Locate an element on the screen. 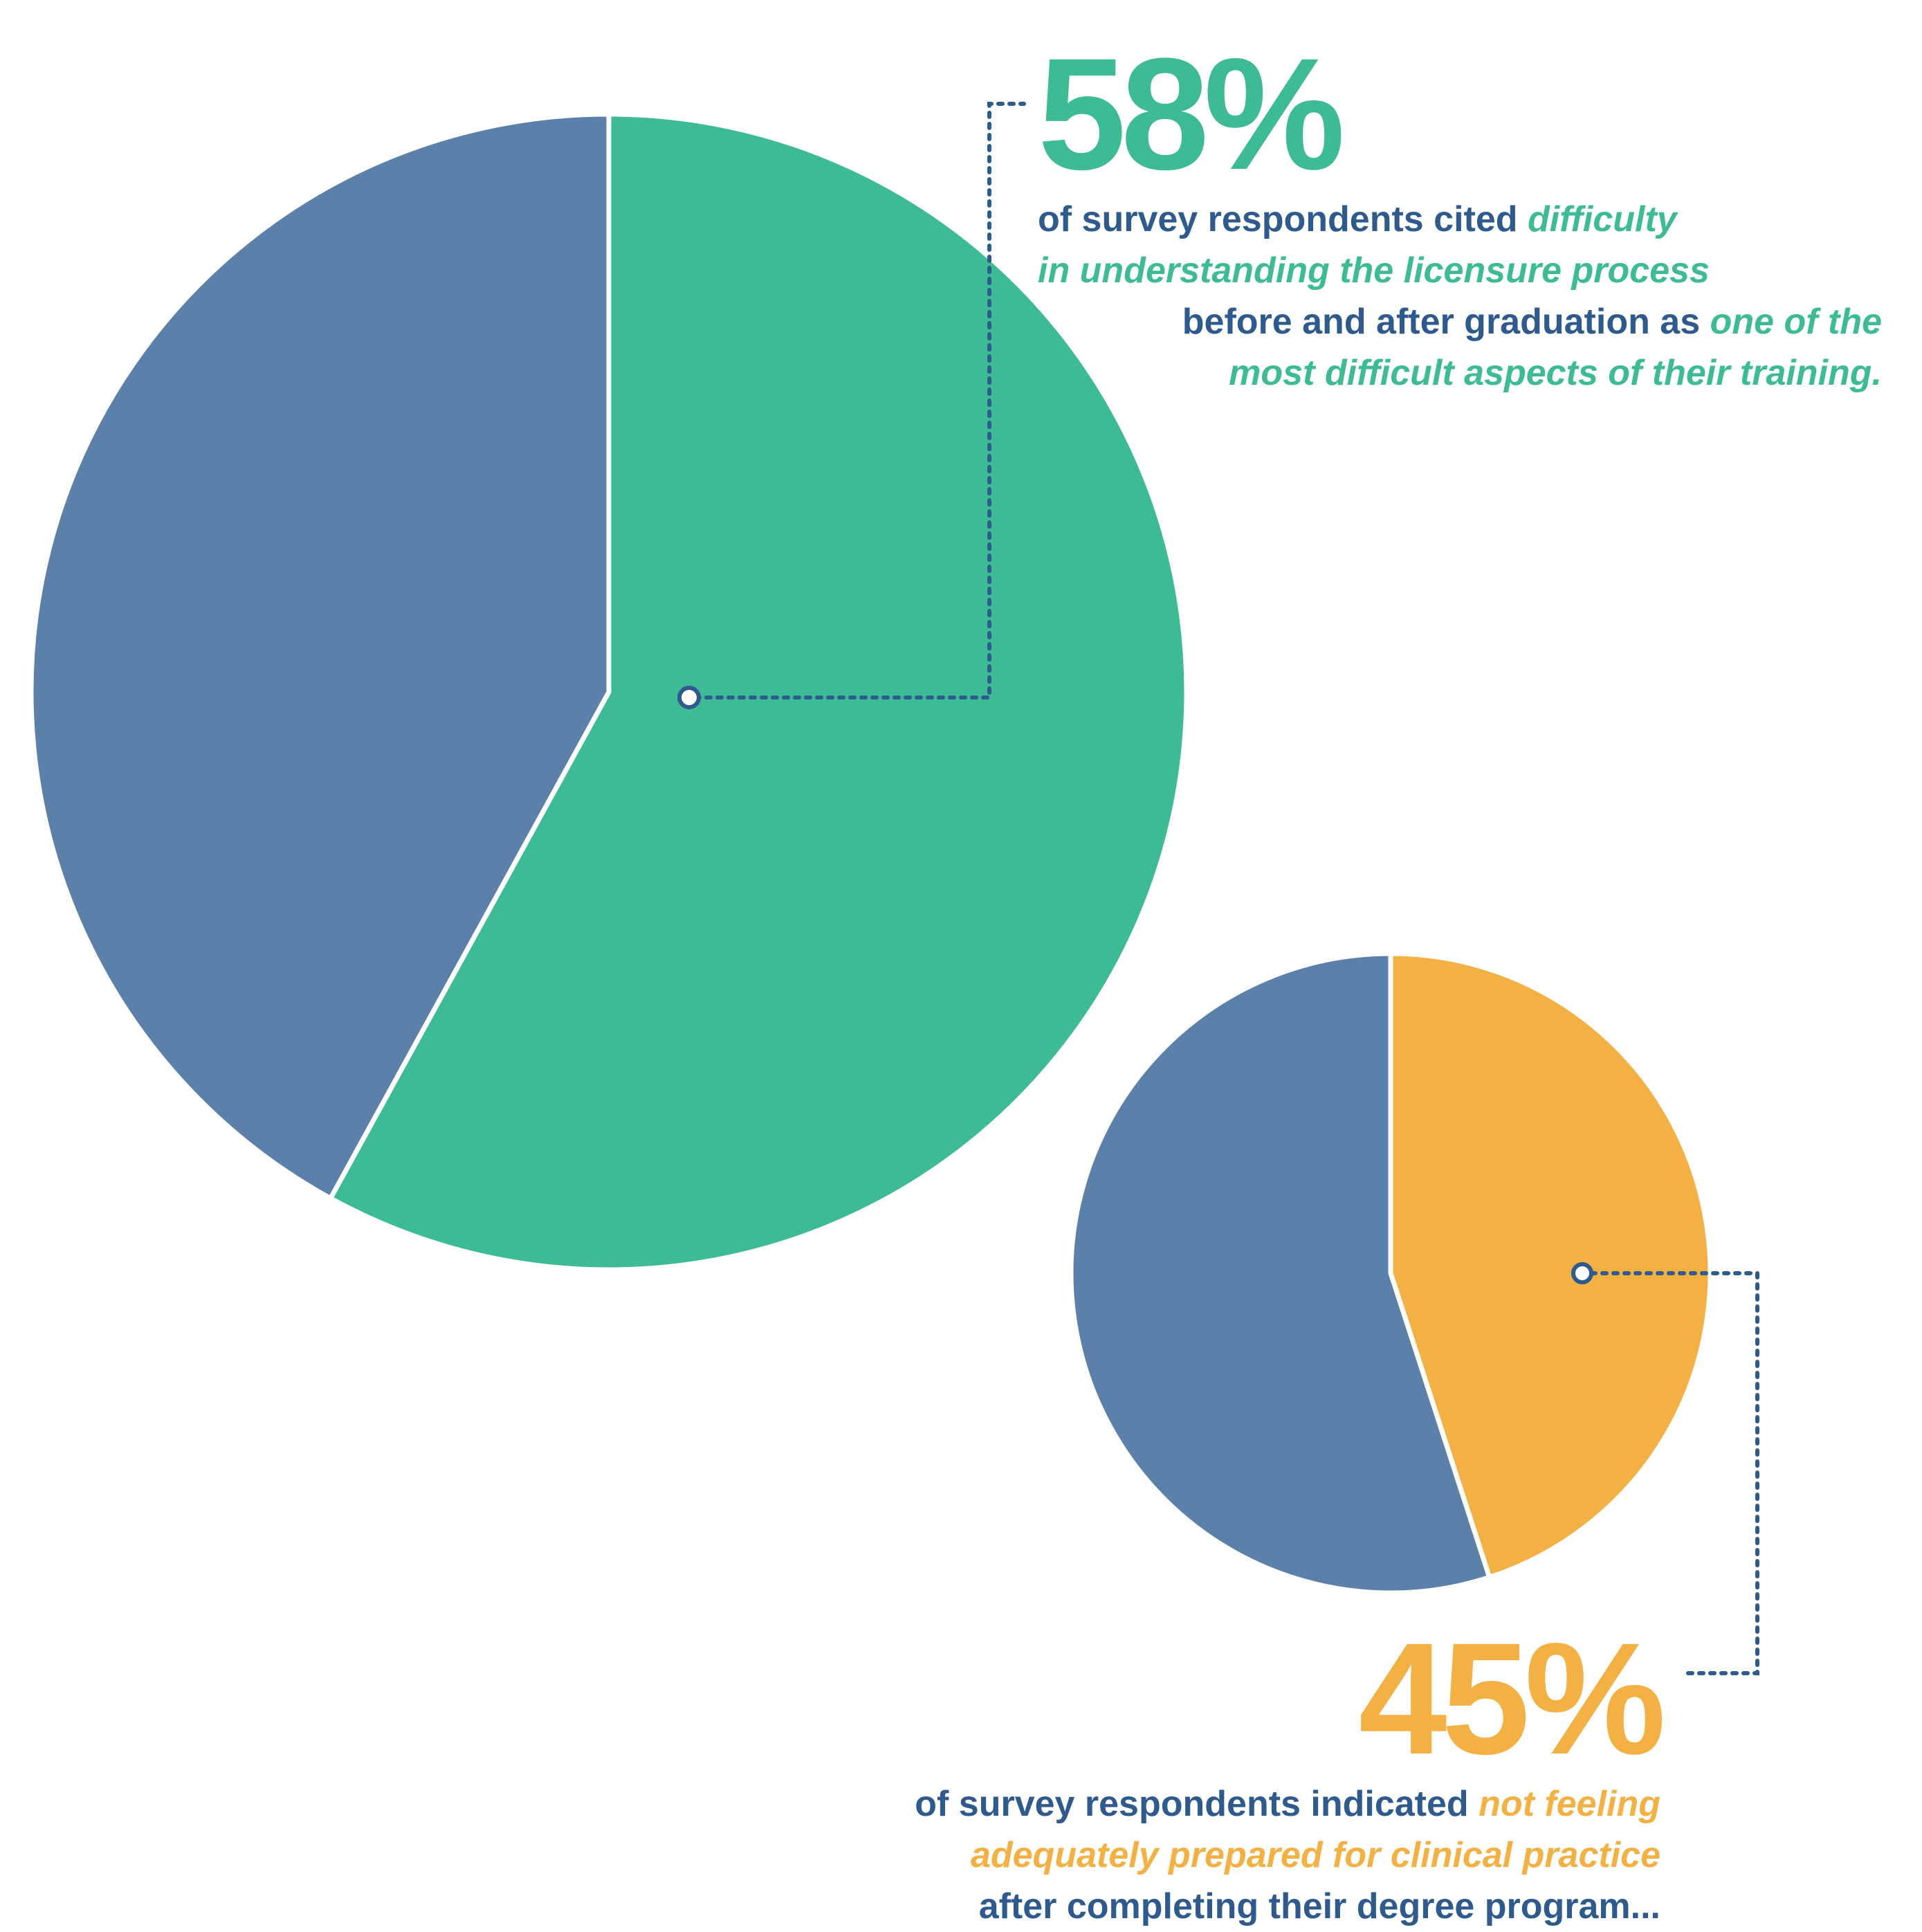 This screenshot has height=1932, width=1922. stat-licensure-value: 58% is located at coordinates (1191, 114).